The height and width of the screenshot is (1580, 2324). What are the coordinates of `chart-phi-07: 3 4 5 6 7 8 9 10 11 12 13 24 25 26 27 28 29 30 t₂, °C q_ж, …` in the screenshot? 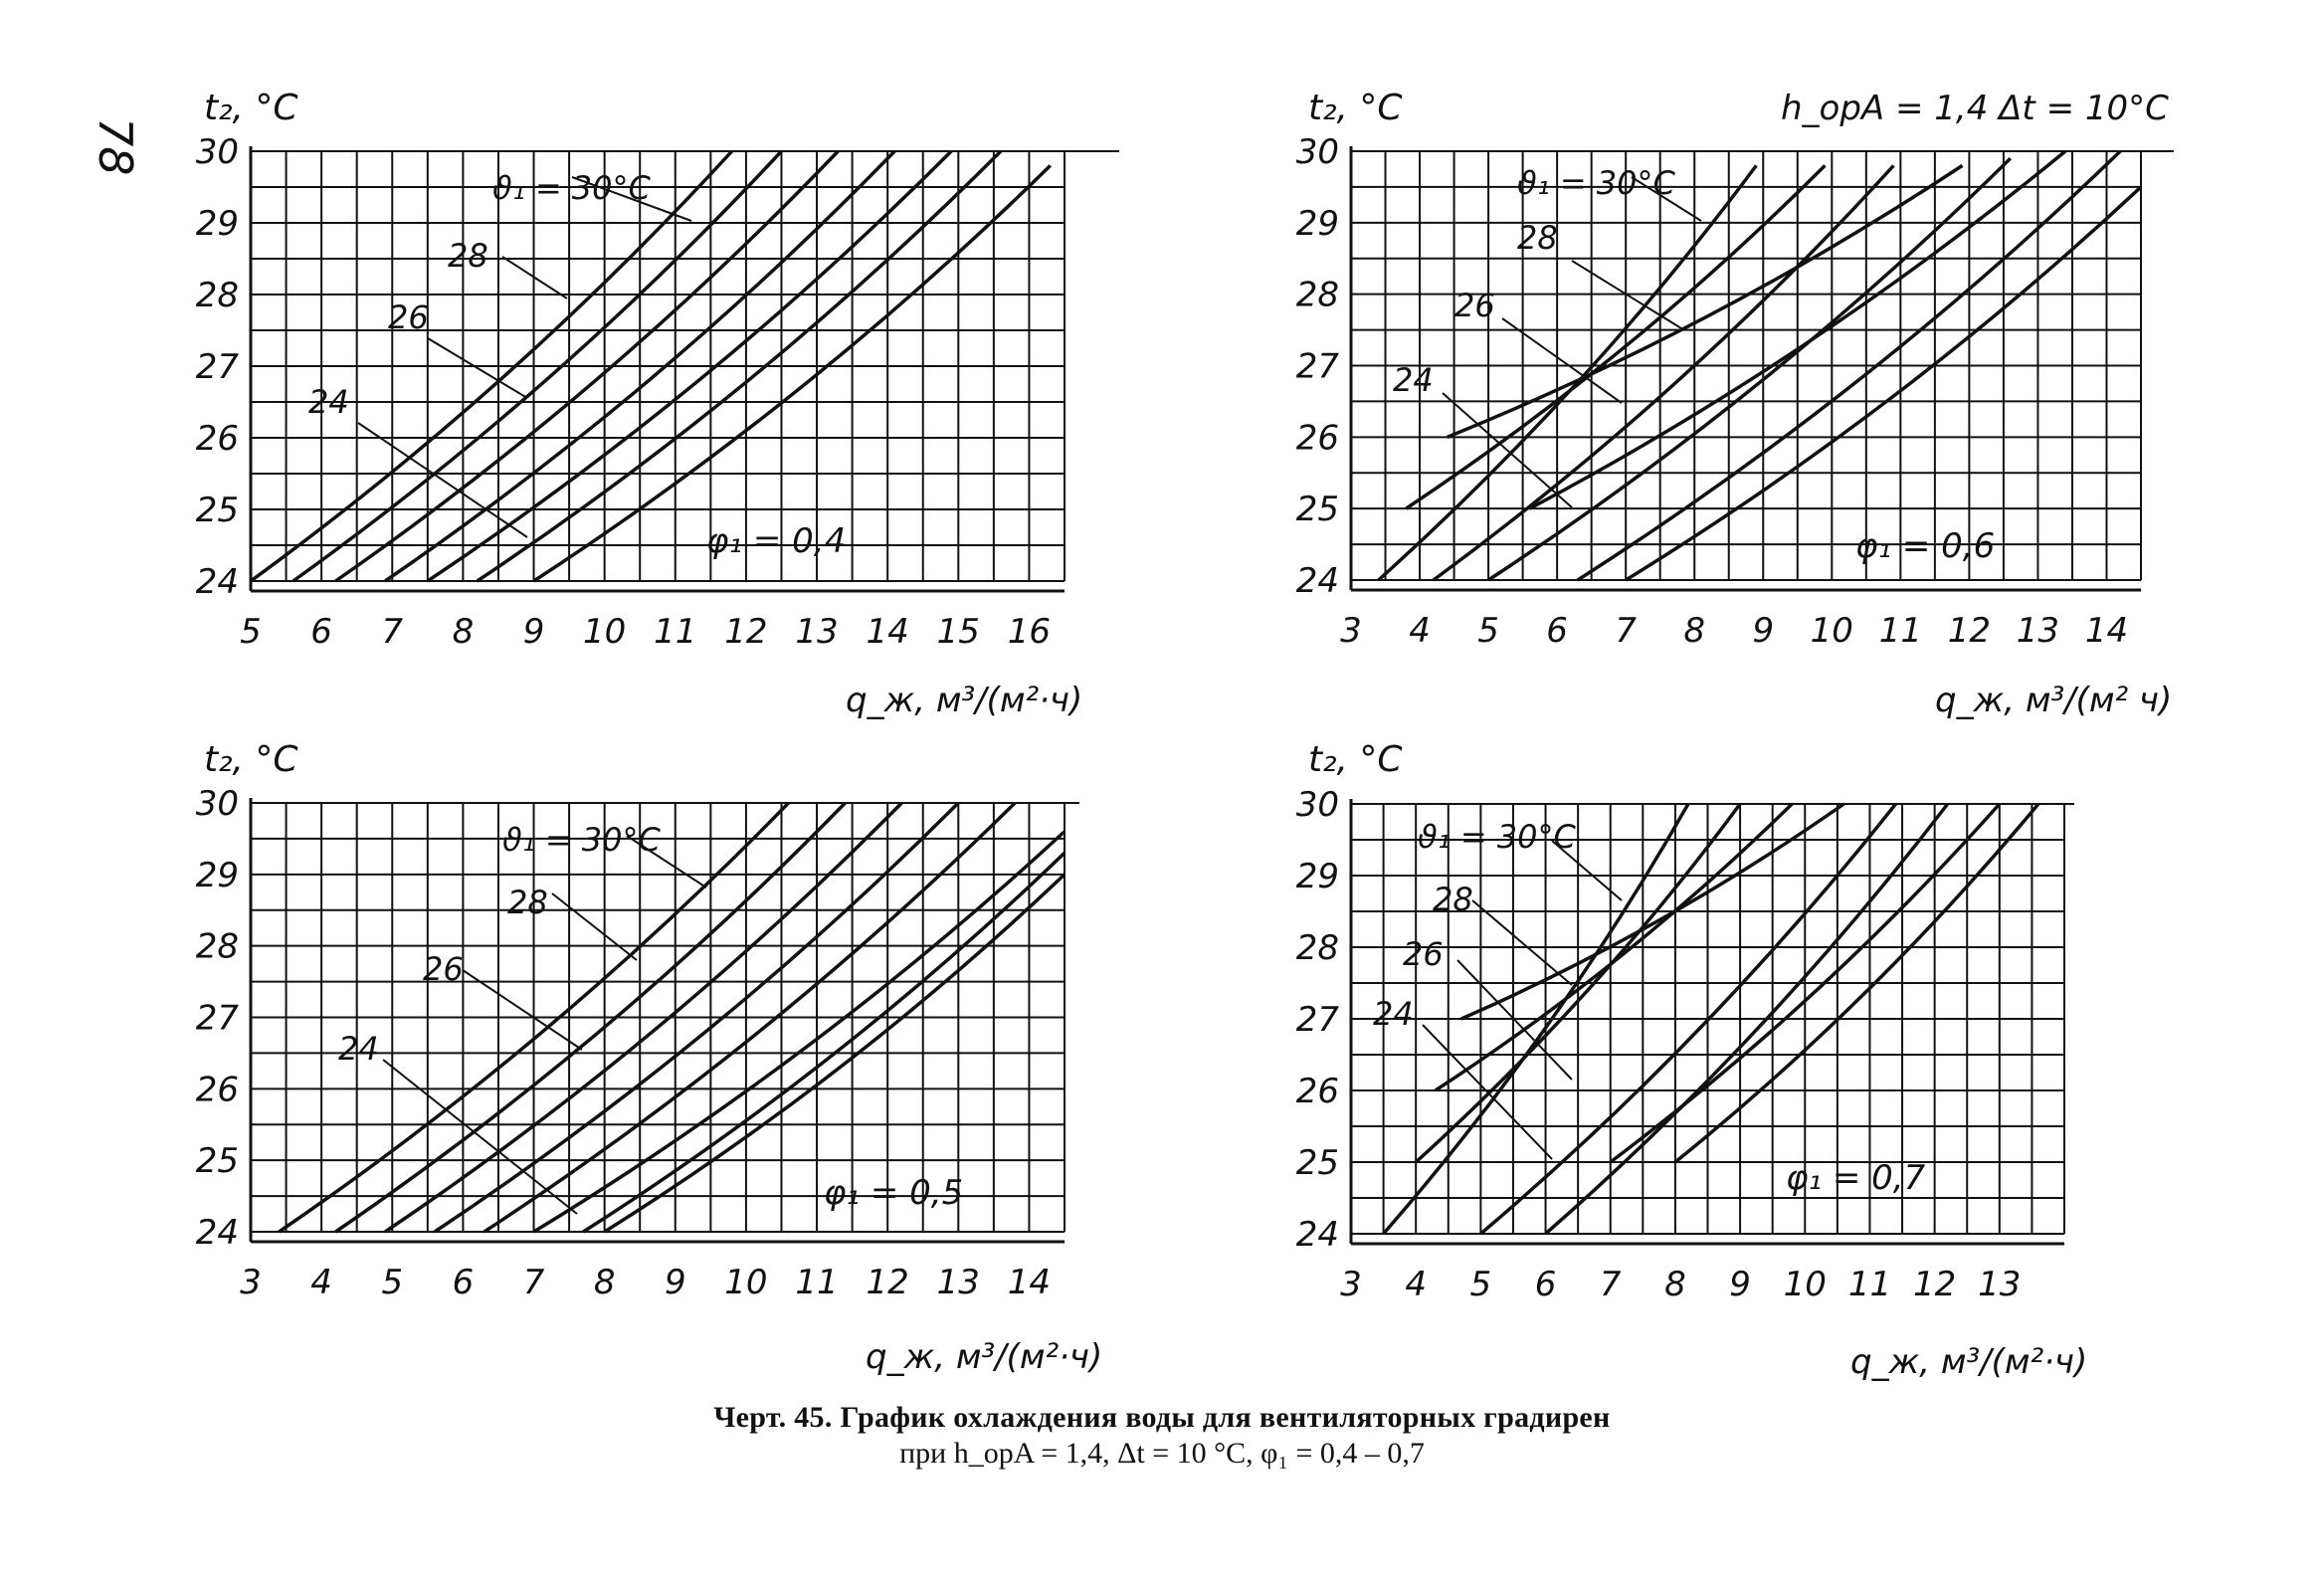 It's located at (1692, 1060).